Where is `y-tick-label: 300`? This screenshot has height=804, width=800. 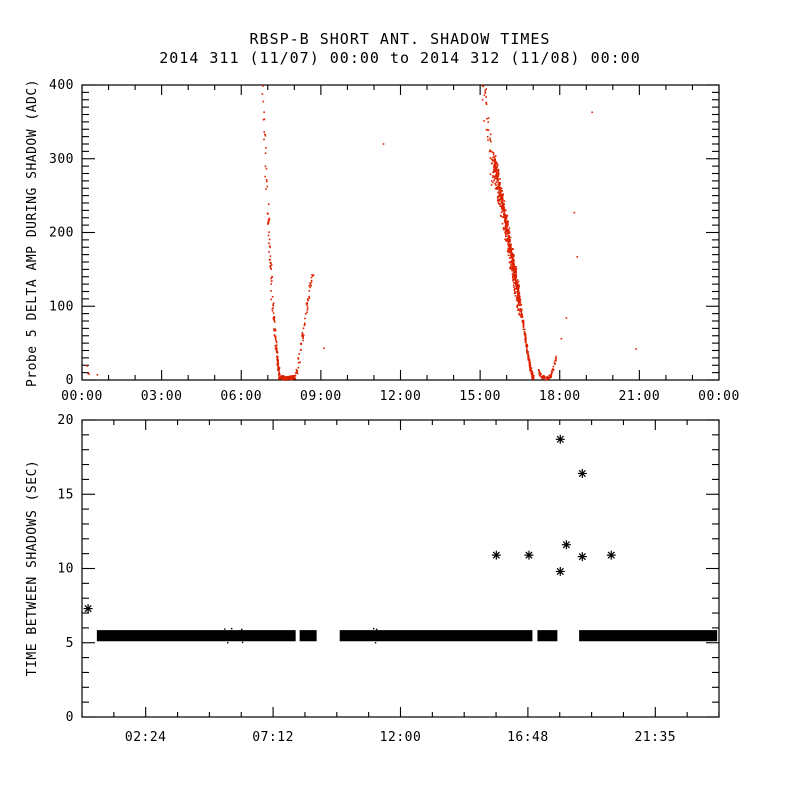
y-tick-label: 300 is located at coordinates (61, 159).